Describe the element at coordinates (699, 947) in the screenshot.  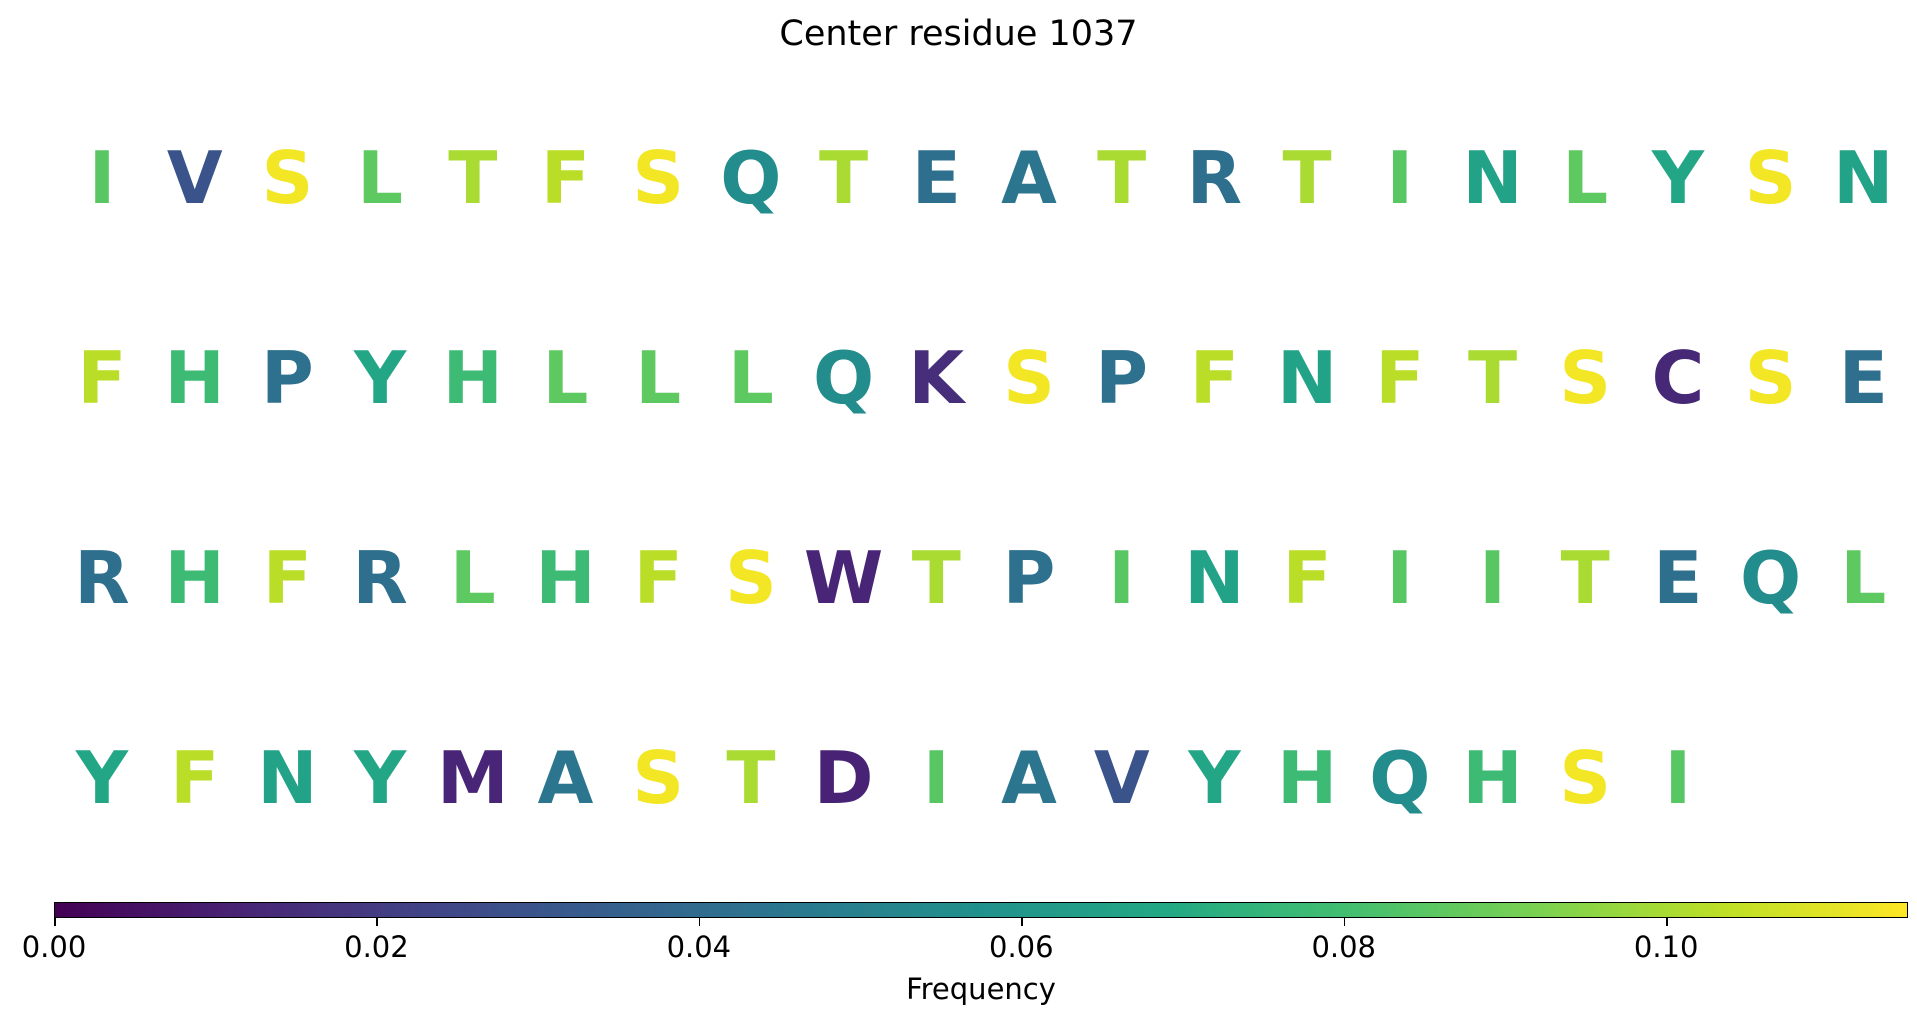
I see `colorbar-tick-label: 0.04` at that location.